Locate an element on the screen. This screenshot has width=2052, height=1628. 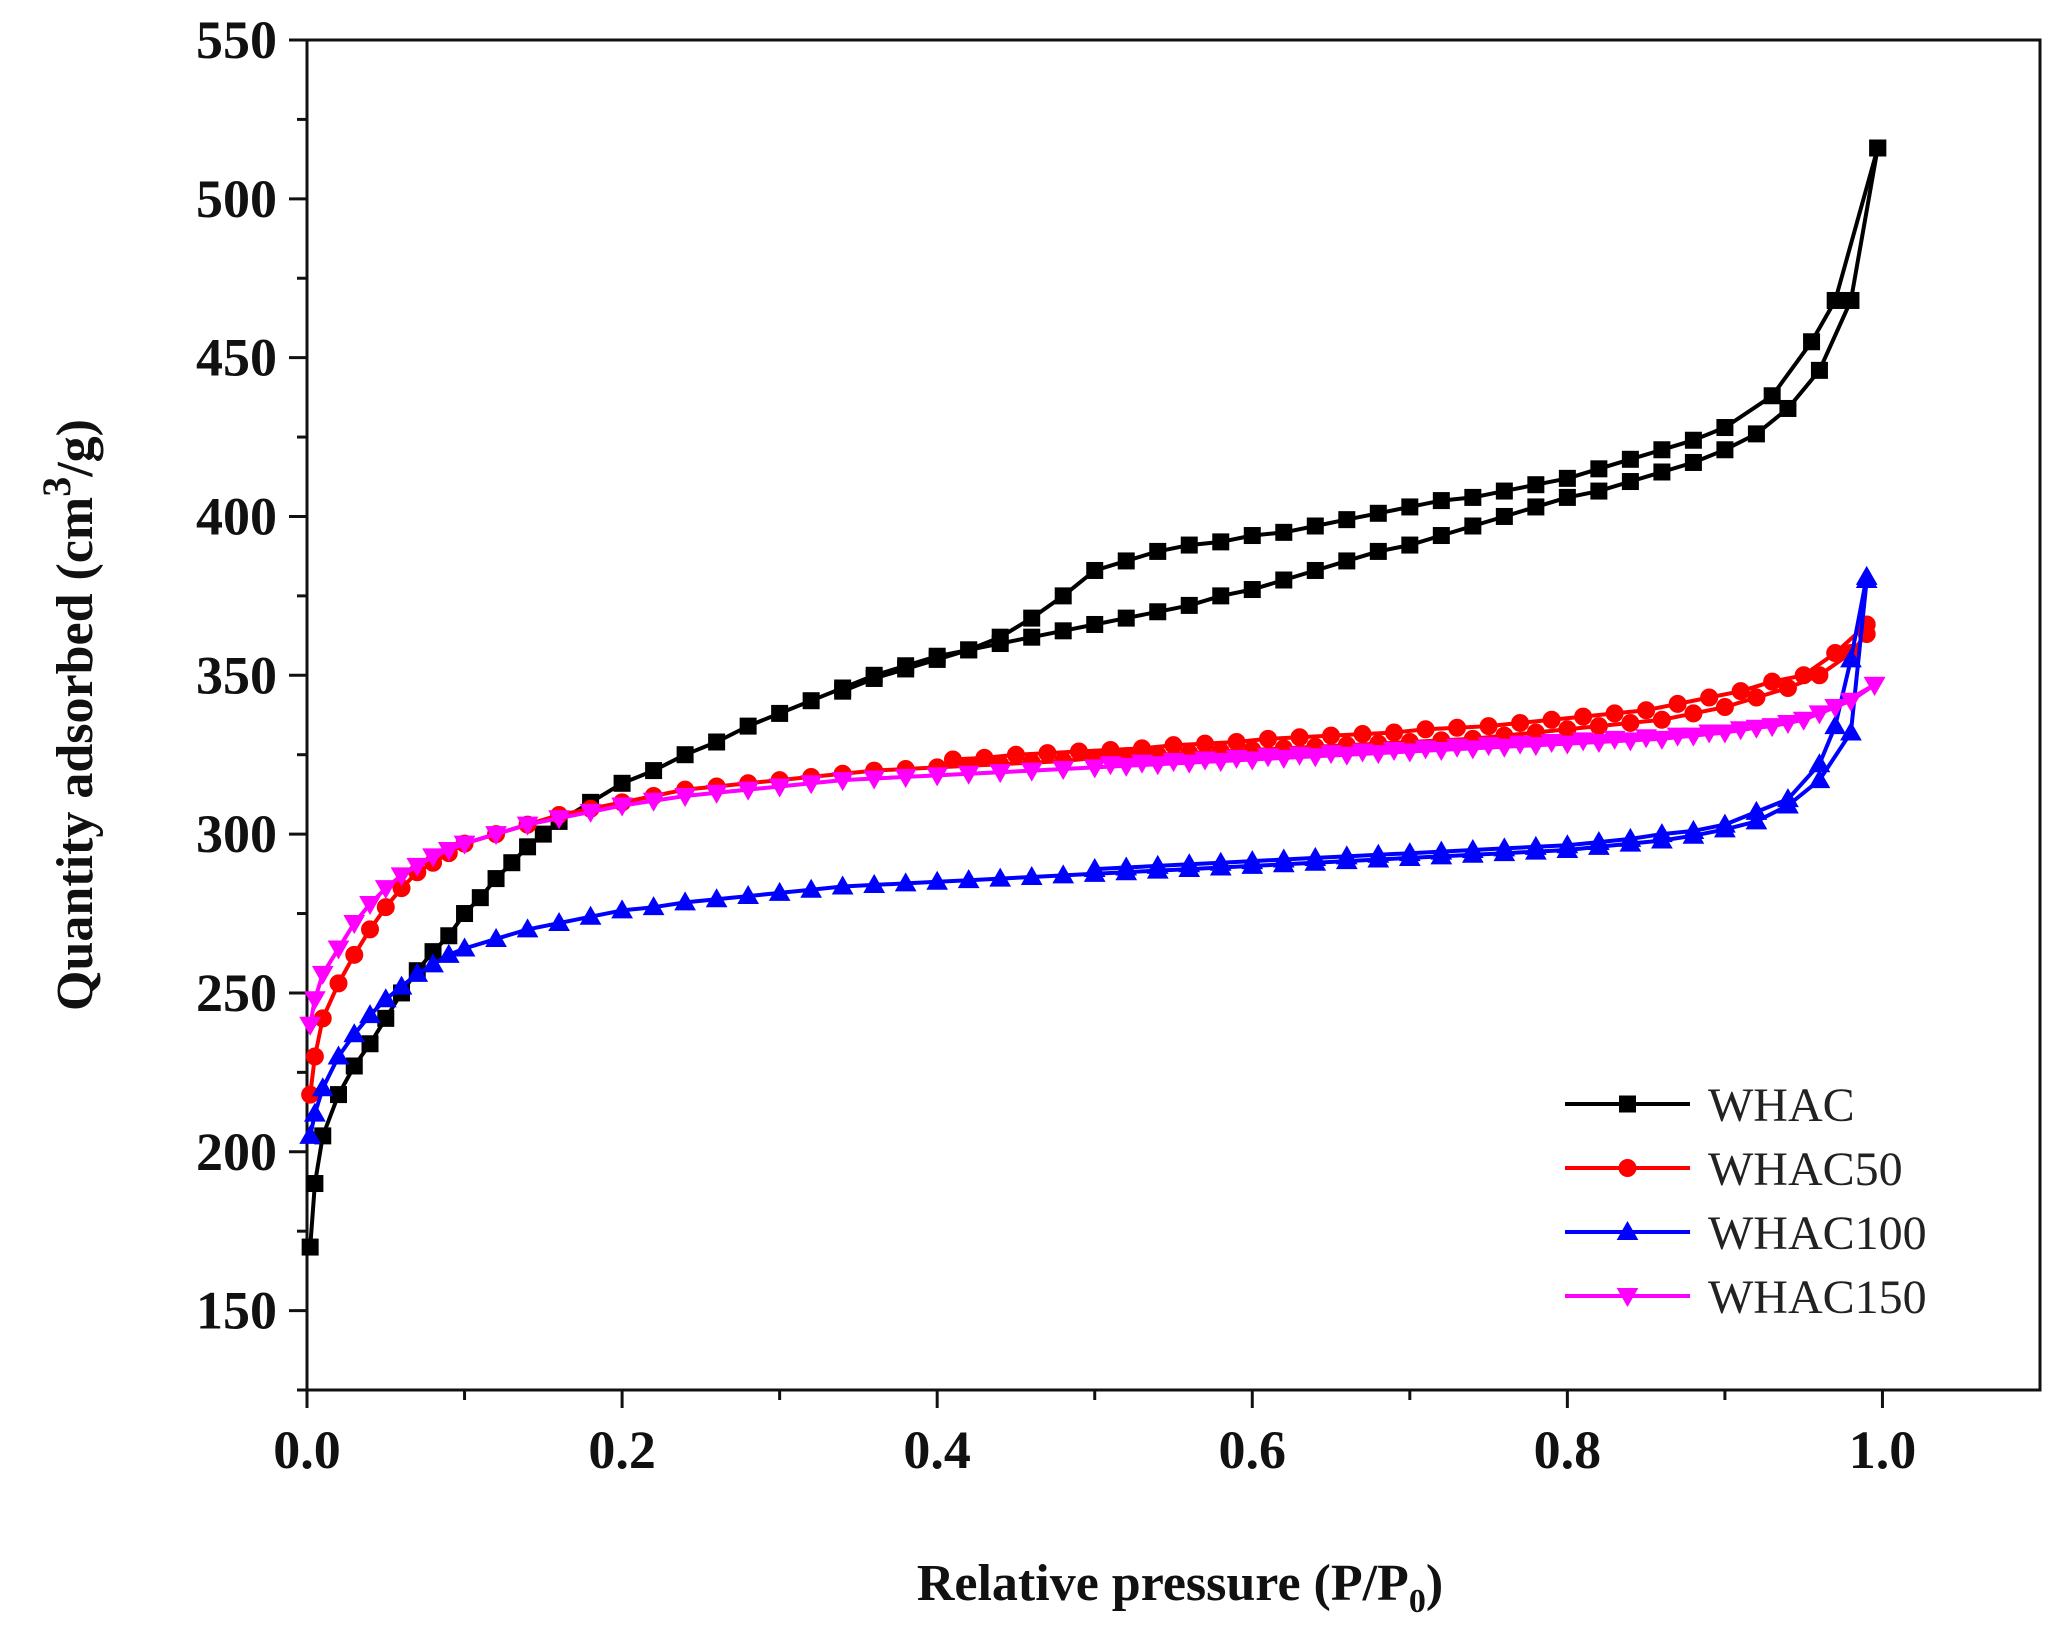
y-tick-label: 450 is located at coordinates (236, 358).